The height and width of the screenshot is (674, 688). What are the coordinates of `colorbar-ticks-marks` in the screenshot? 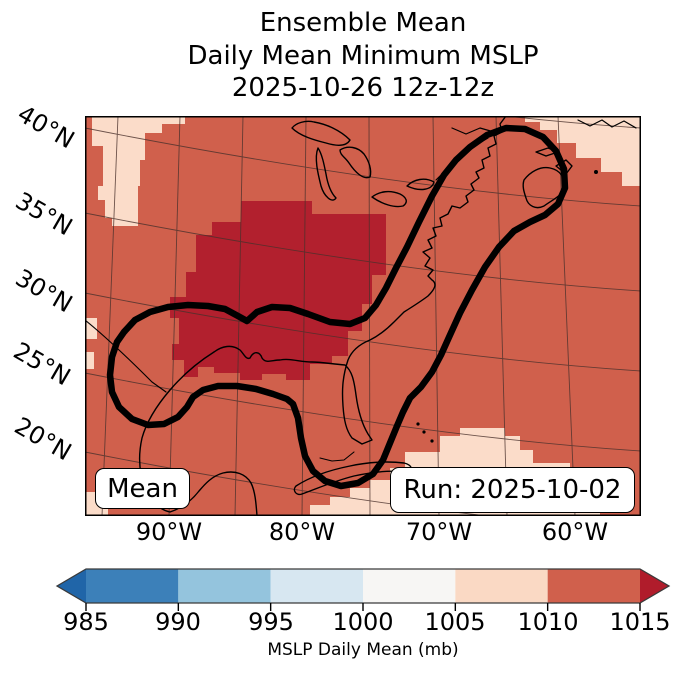 It's located at (363, 607).